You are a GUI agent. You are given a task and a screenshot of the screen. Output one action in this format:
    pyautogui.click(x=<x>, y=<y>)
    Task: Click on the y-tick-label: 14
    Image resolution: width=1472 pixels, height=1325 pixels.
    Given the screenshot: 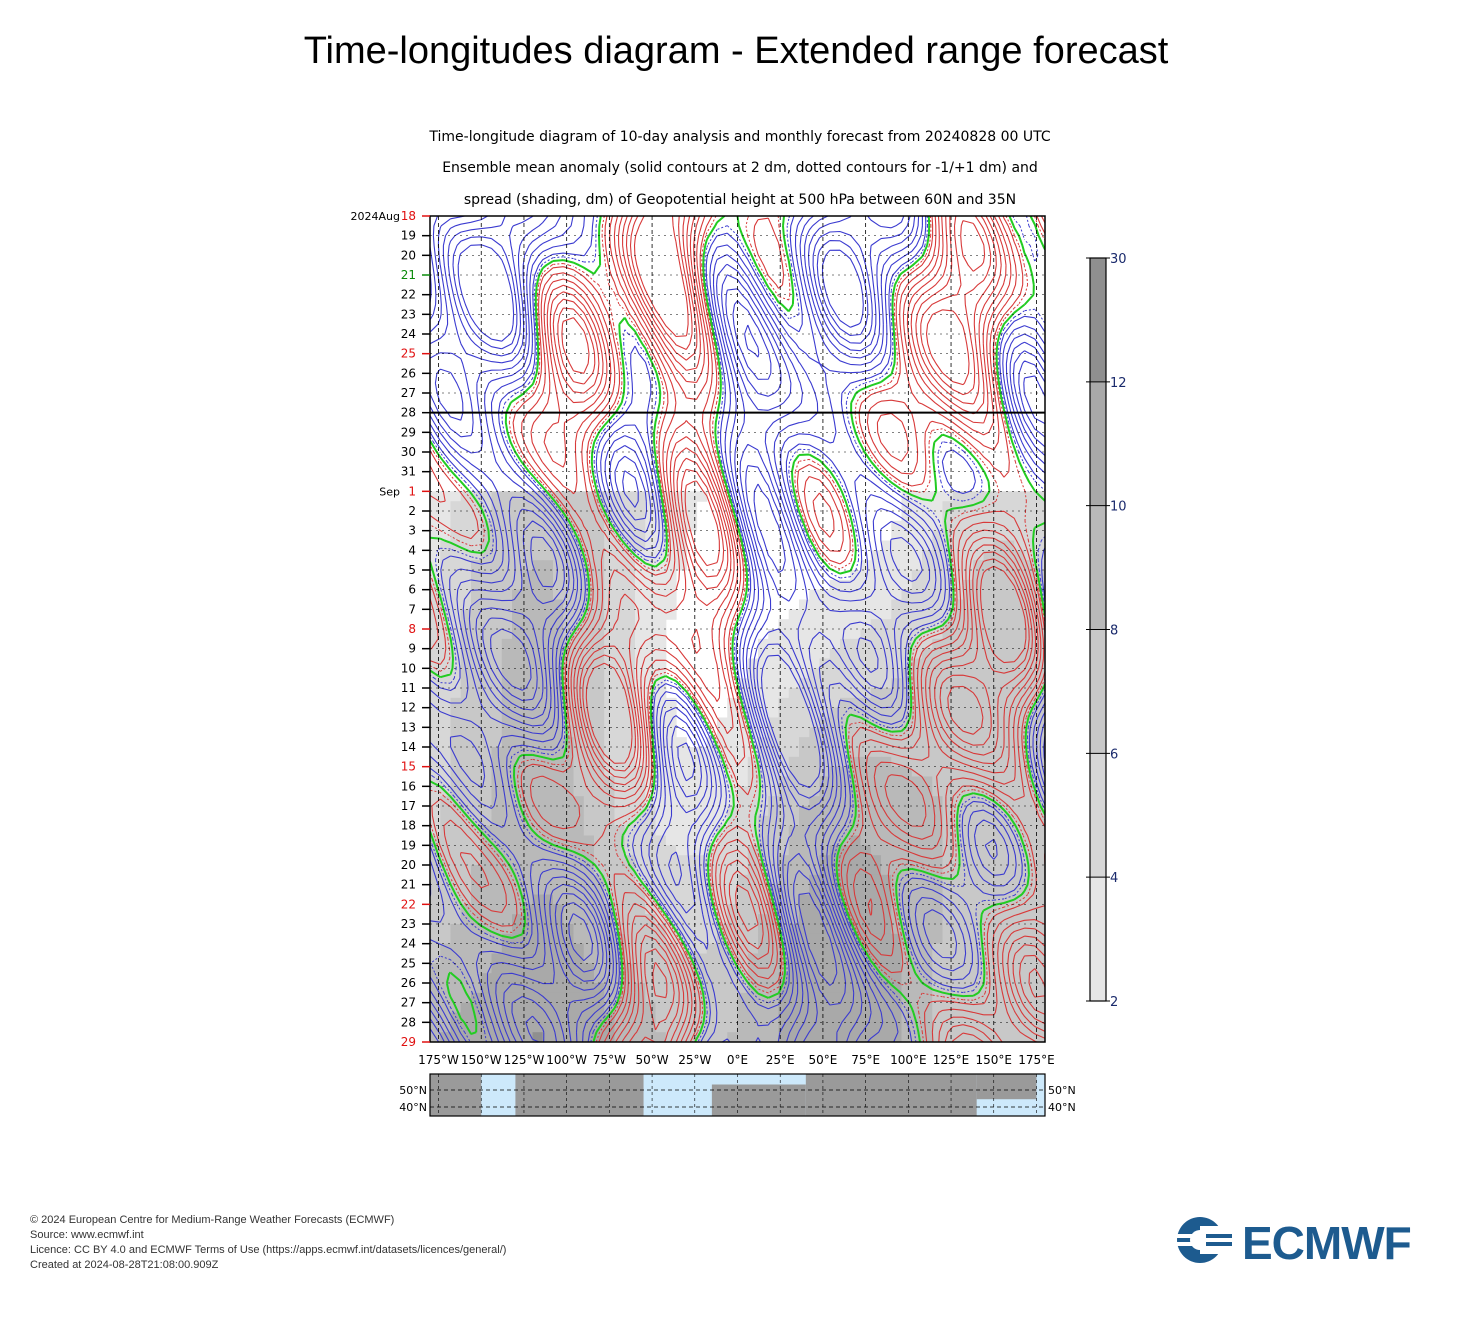 What is the action you would take?
    pyautogui.click(x=408, y=747)
    